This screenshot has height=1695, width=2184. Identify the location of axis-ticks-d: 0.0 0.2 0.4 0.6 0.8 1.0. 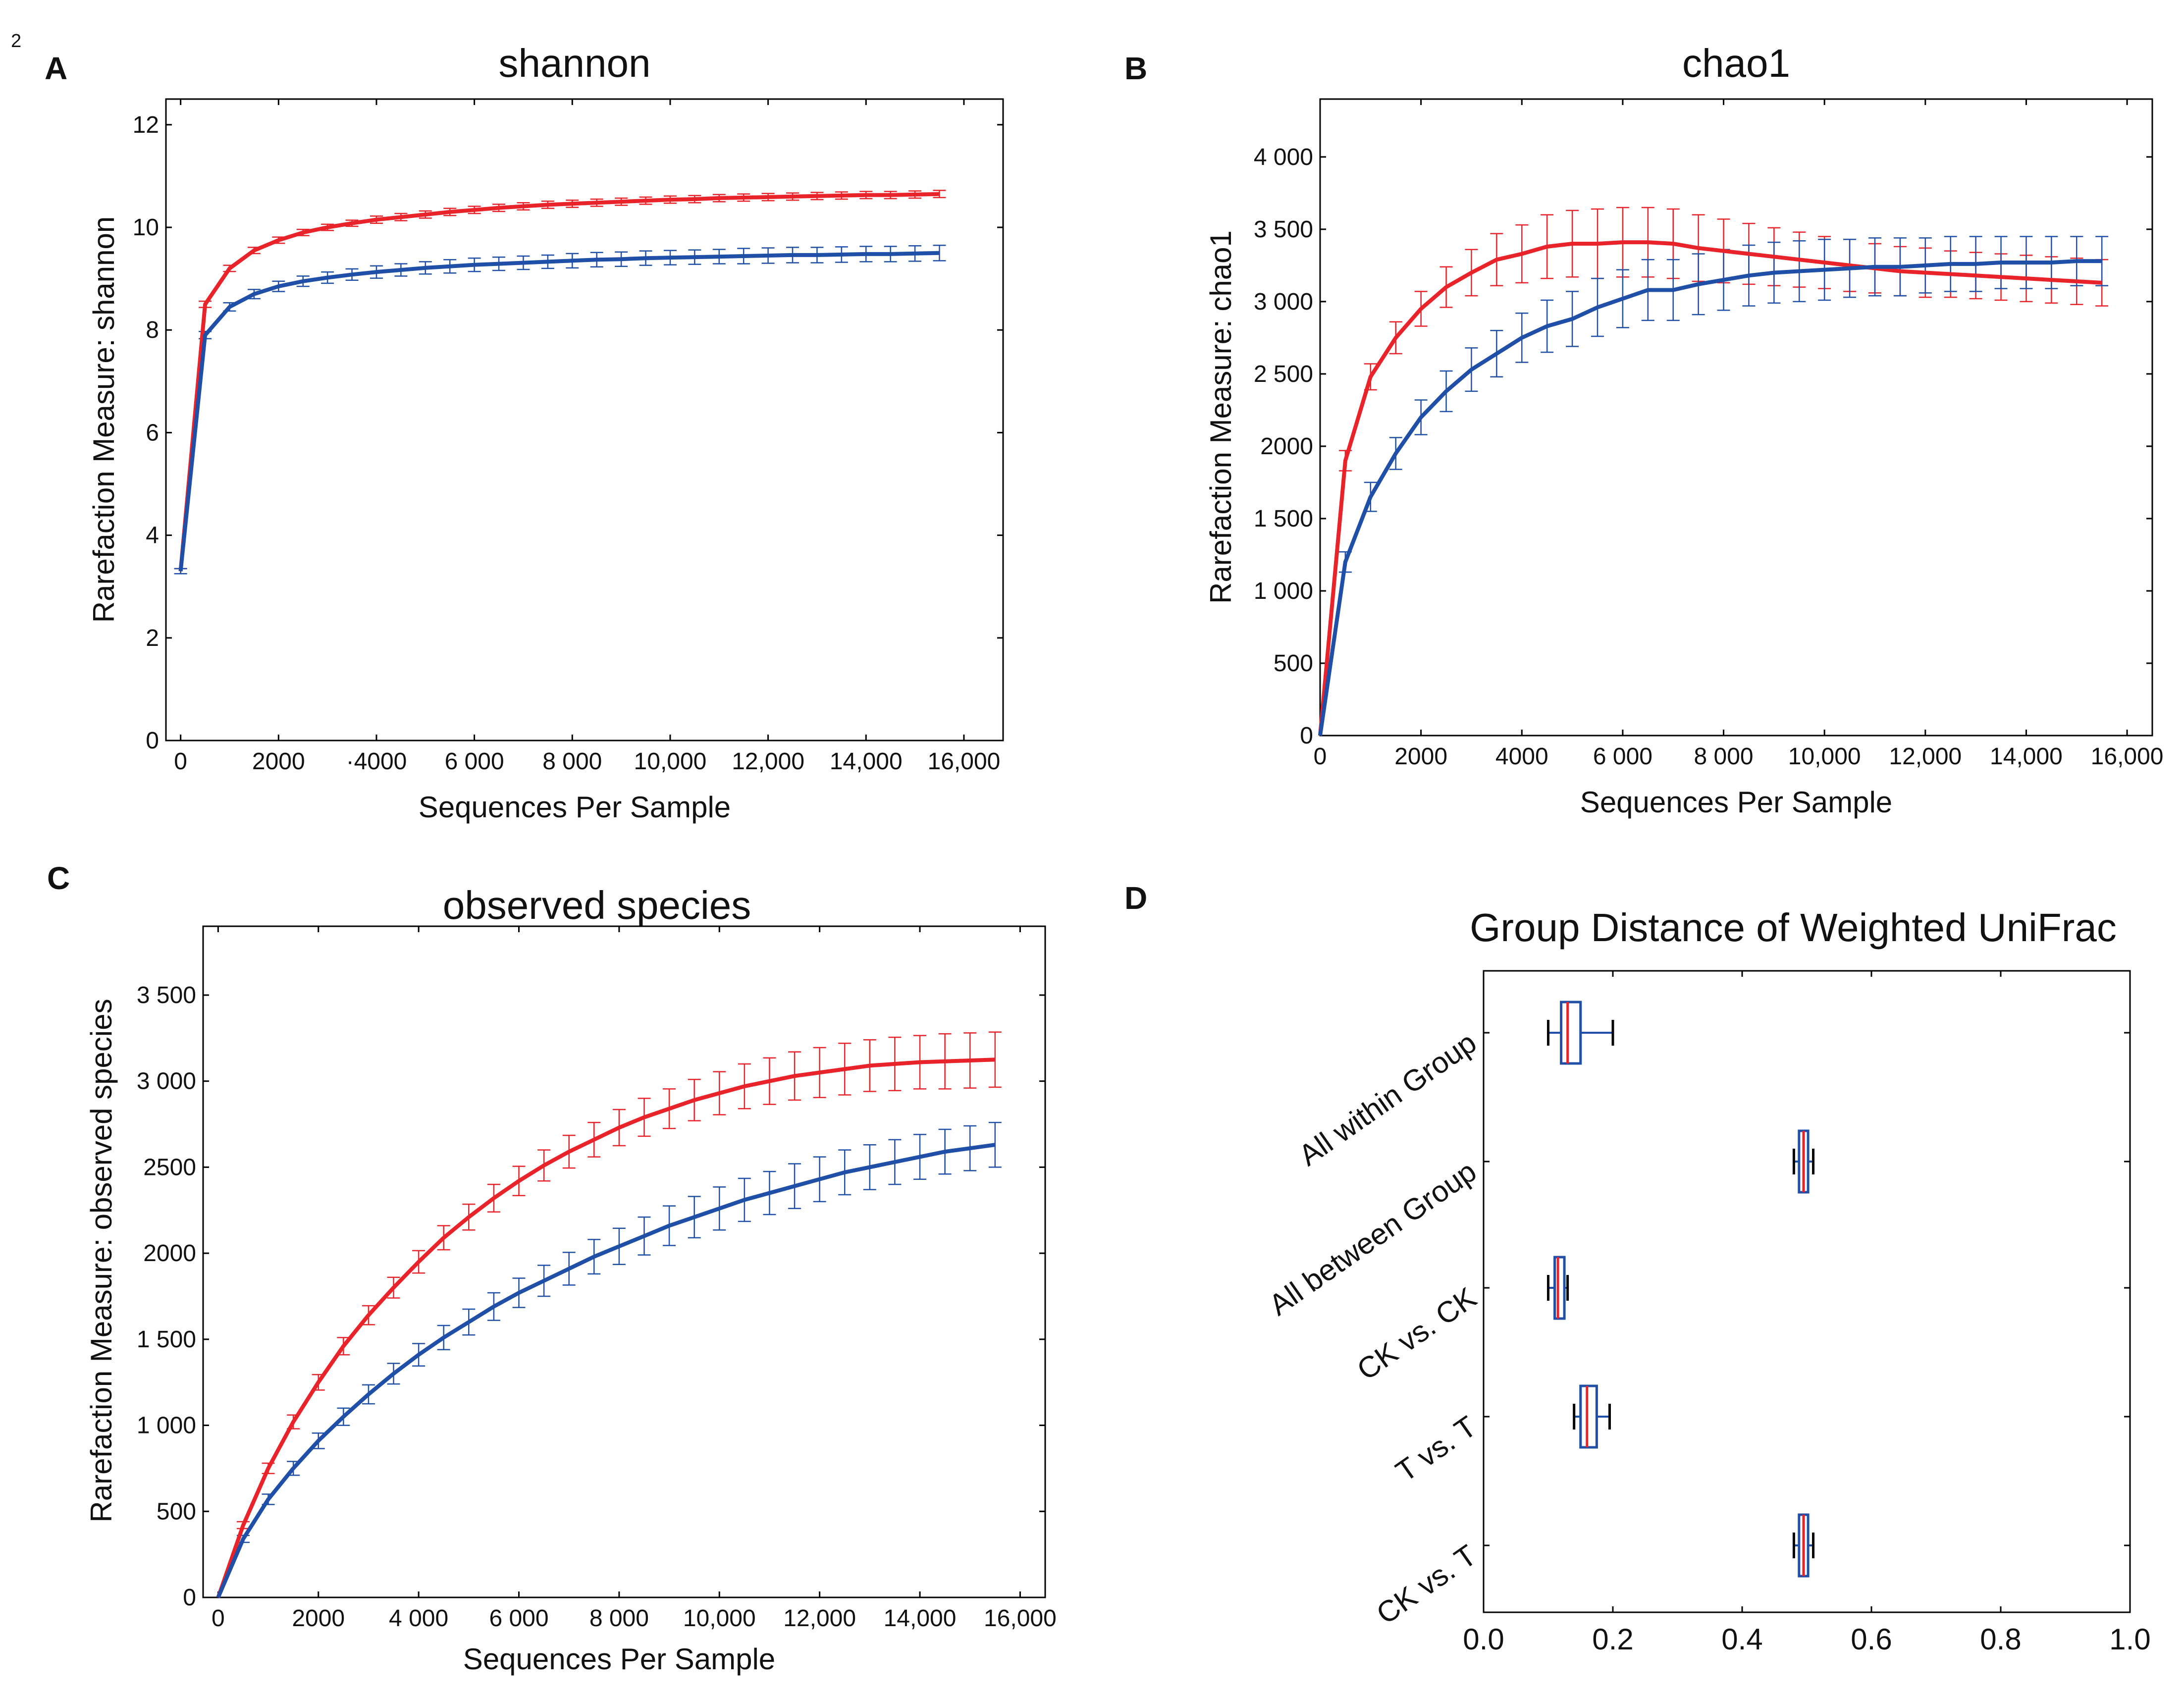
(1807, 1313).